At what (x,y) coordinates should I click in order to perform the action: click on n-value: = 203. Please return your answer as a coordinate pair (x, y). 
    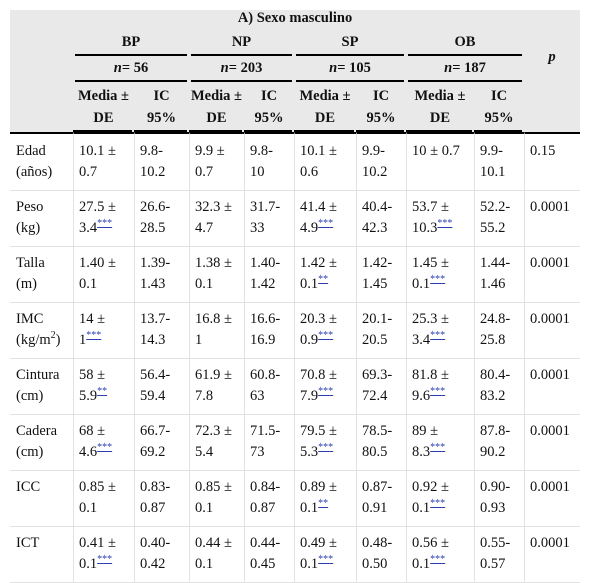
    Looking at the image, I should click on (245, 68).